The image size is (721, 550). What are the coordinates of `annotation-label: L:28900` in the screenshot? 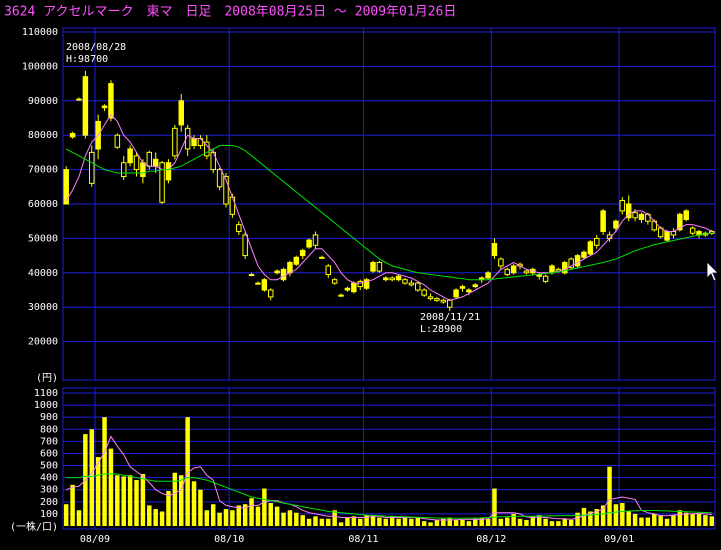 It's located at (441, 329).